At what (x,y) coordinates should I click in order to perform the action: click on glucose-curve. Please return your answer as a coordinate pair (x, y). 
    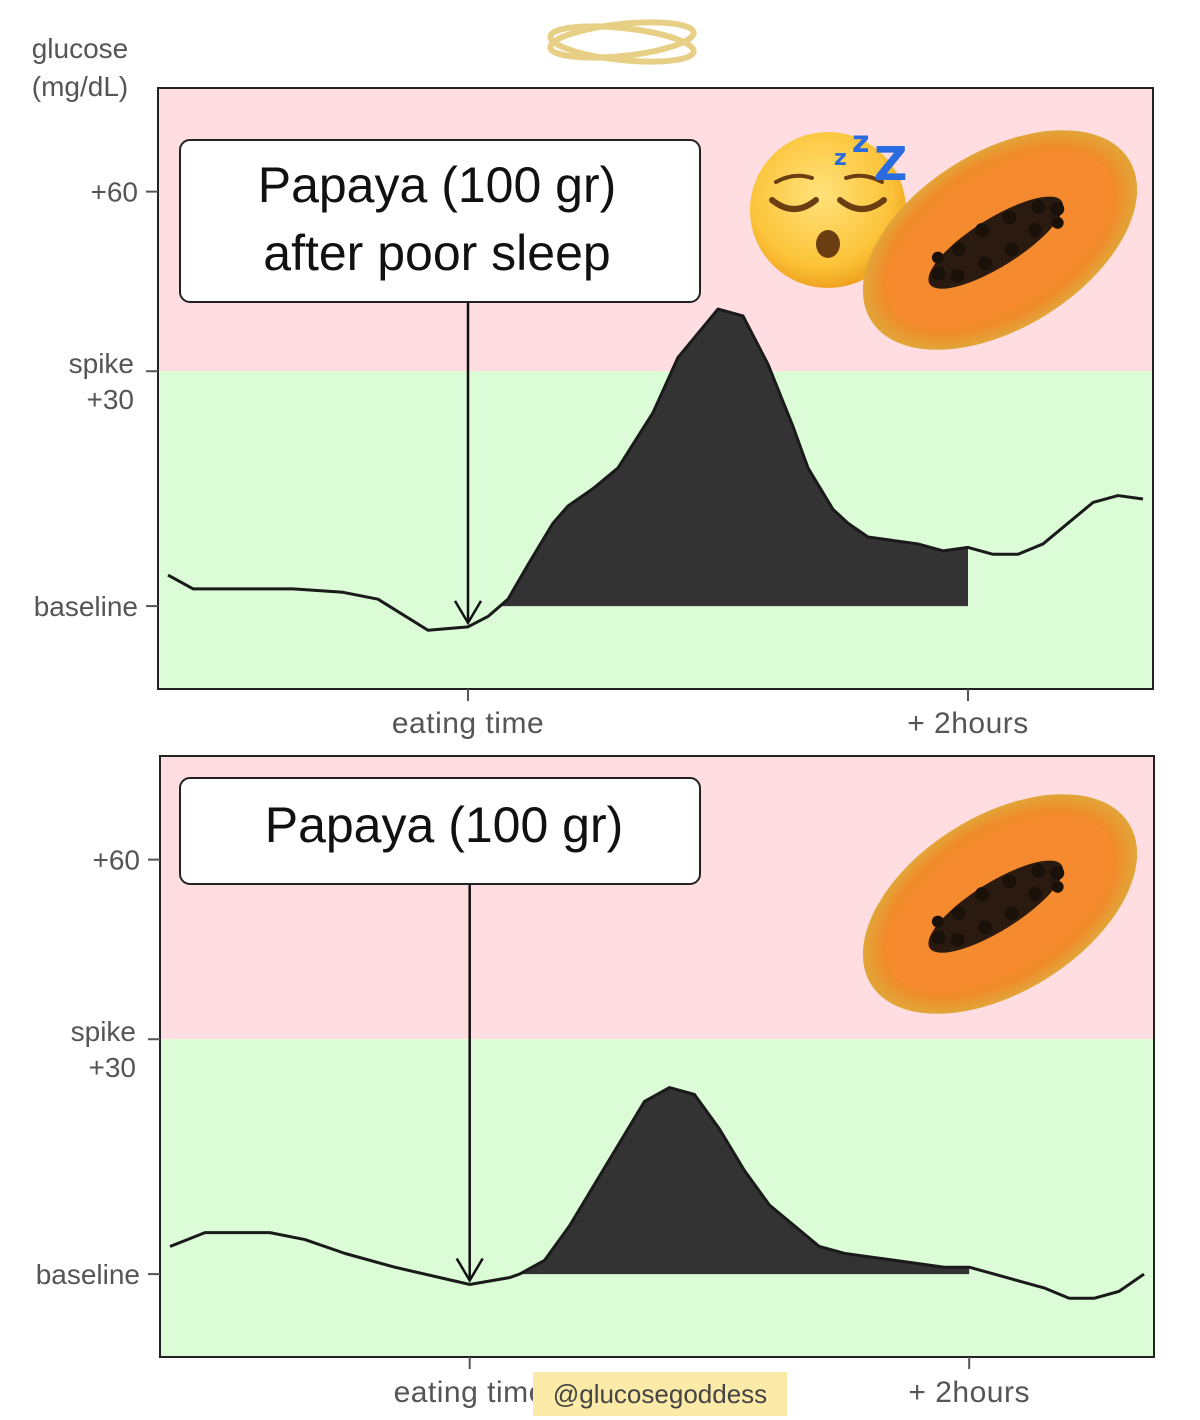
    Looking at the image, I should click on (657, 1193).